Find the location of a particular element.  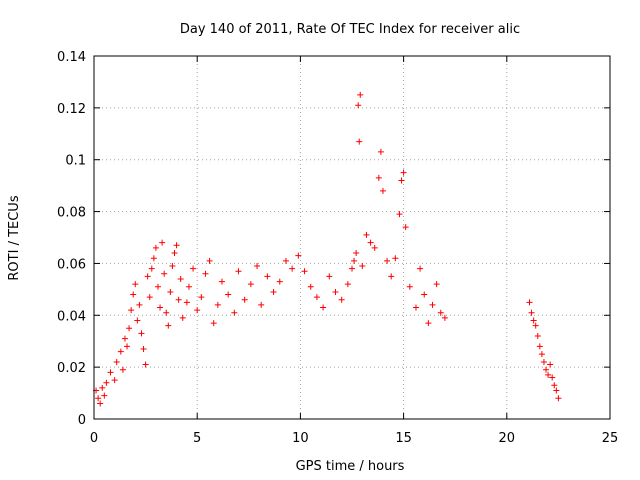

y-tick-label: 0.02 is located at coordinates (71, 368).